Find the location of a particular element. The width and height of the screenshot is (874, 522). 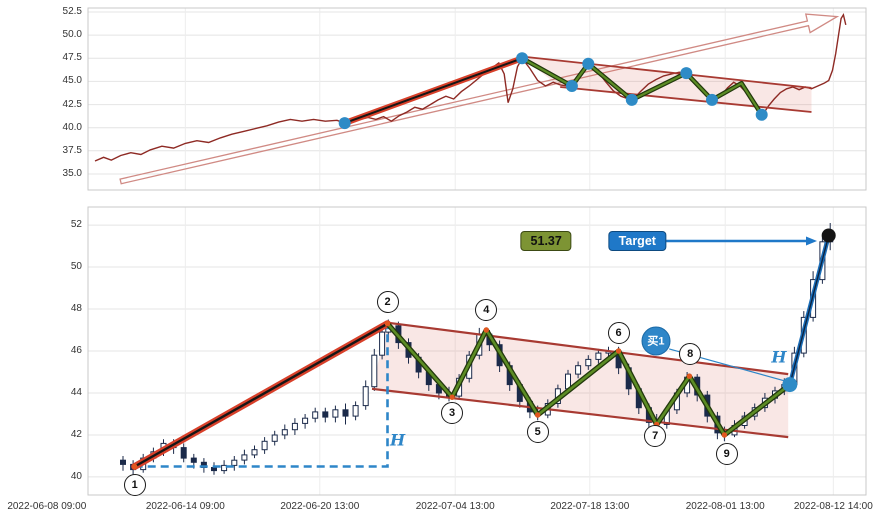

swing-point-number-circle: 2 is located at coordinates (387, 301).